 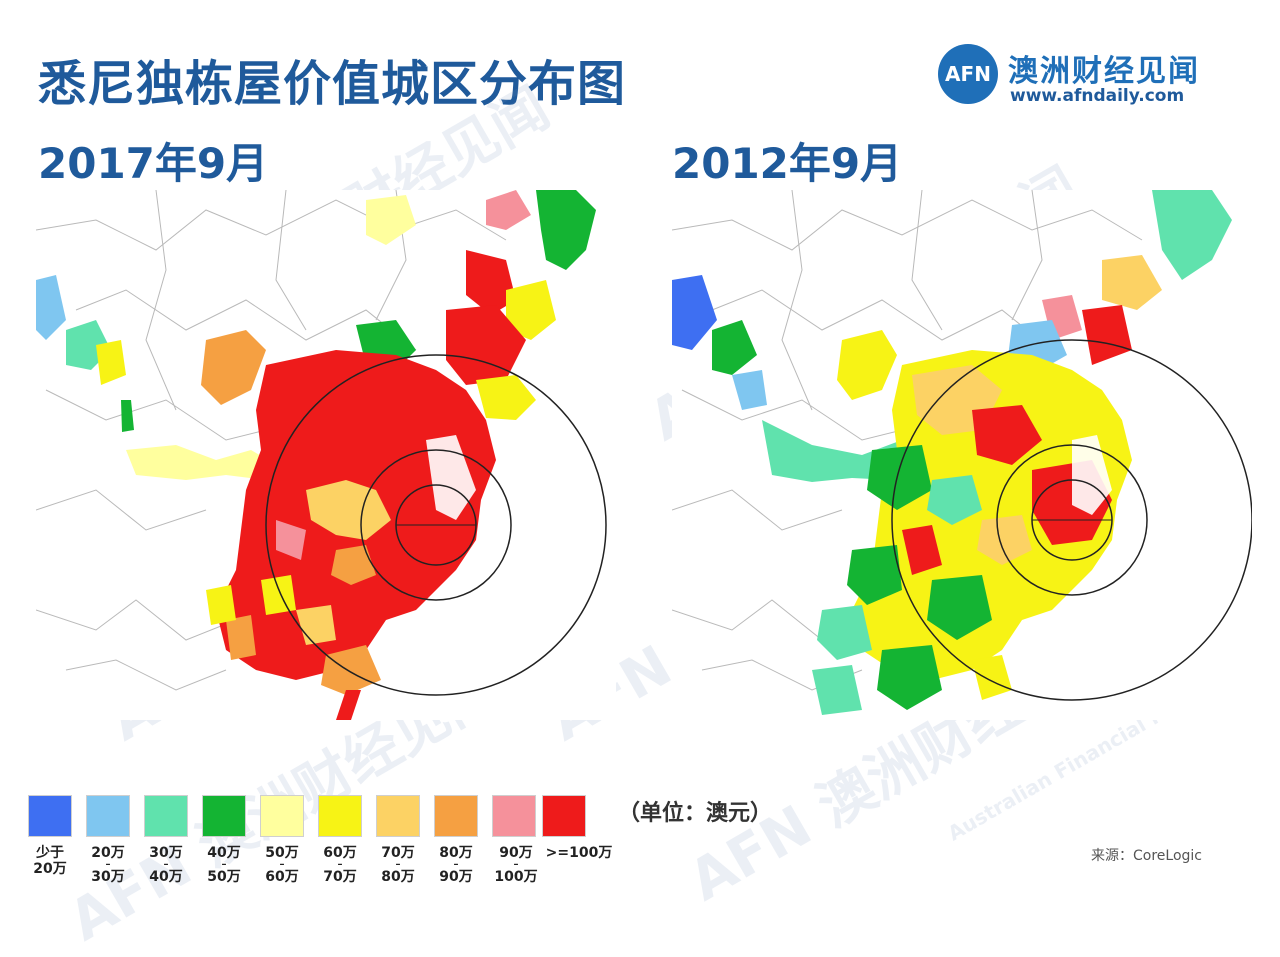 I want to click on legend-label-4: 50万 –60万, so click(x=282, y=865).